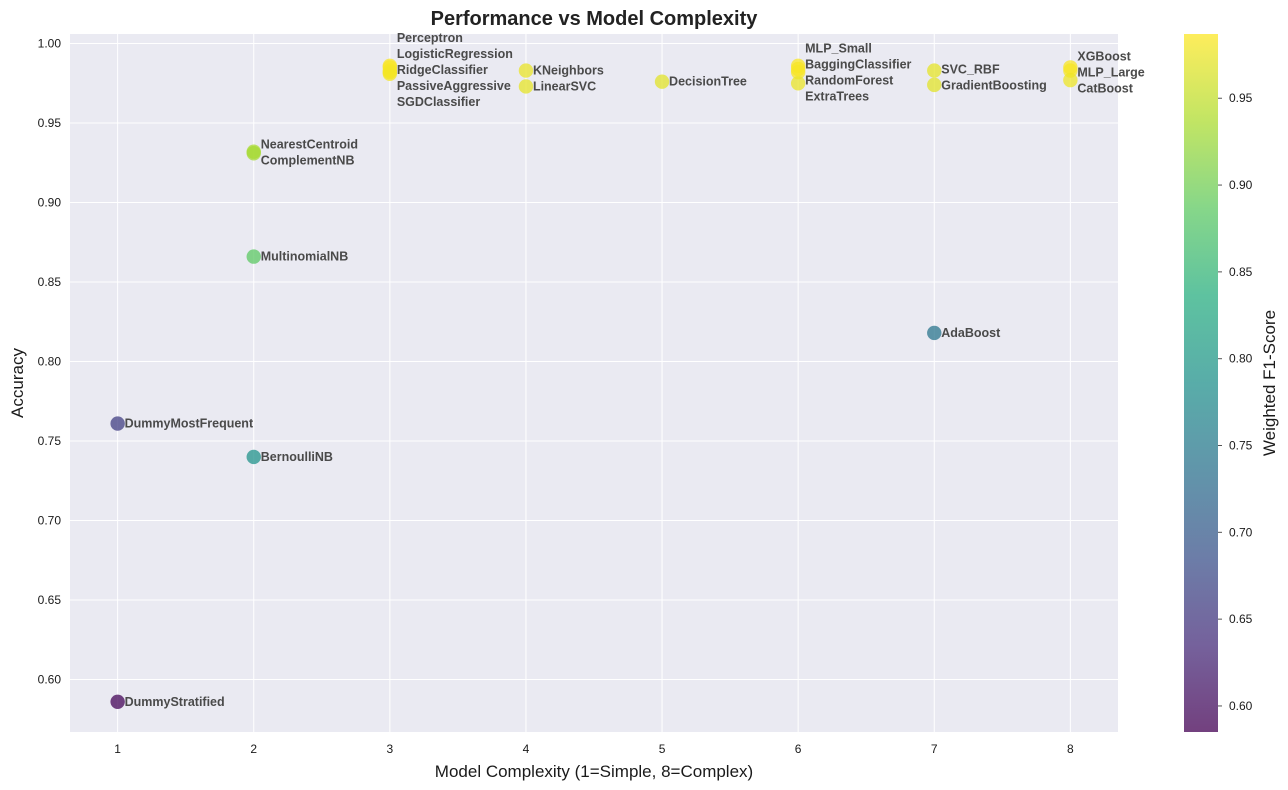 This screenshot has width=1288, height=790. I want to click on x-tick-label: 7, so click(934, 749).